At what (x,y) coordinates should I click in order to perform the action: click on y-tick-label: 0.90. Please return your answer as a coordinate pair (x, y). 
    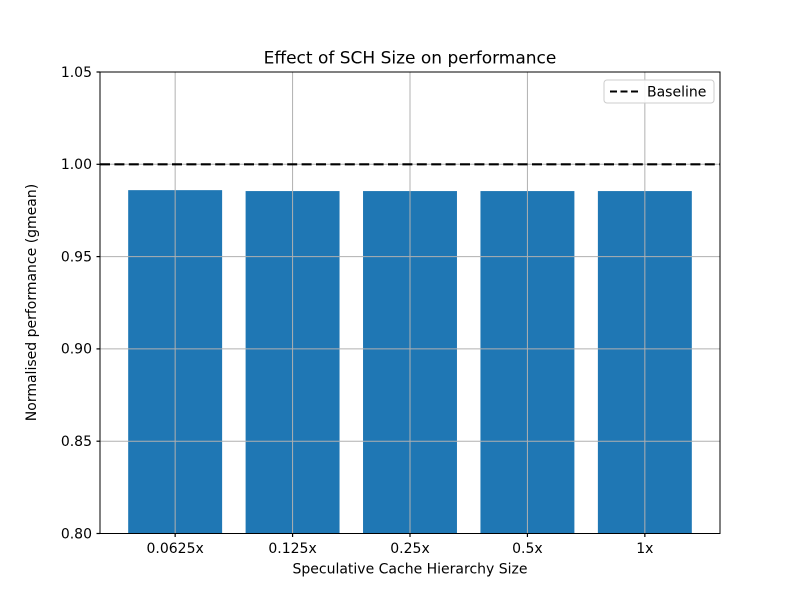
    Looking at the image, I should click on (76, 350).